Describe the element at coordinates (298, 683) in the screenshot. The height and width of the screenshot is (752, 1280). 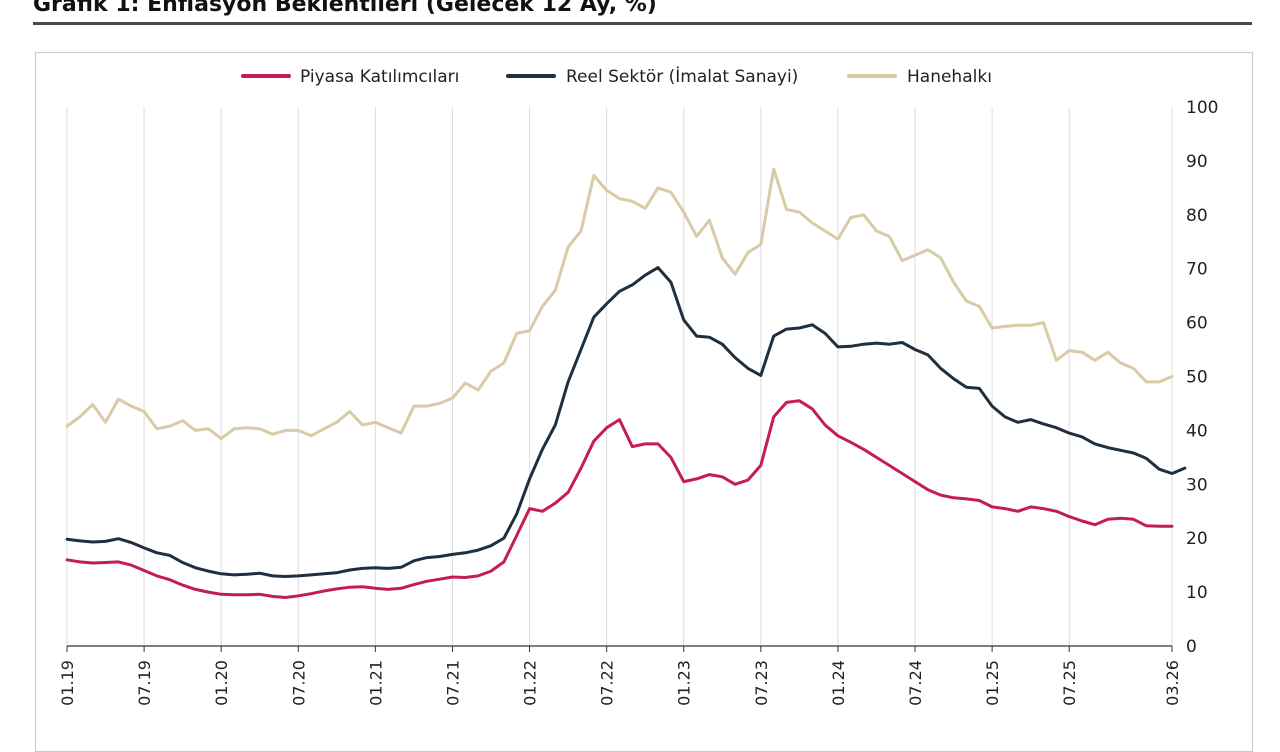
I see `x-tick-label: 07.20` at that location.